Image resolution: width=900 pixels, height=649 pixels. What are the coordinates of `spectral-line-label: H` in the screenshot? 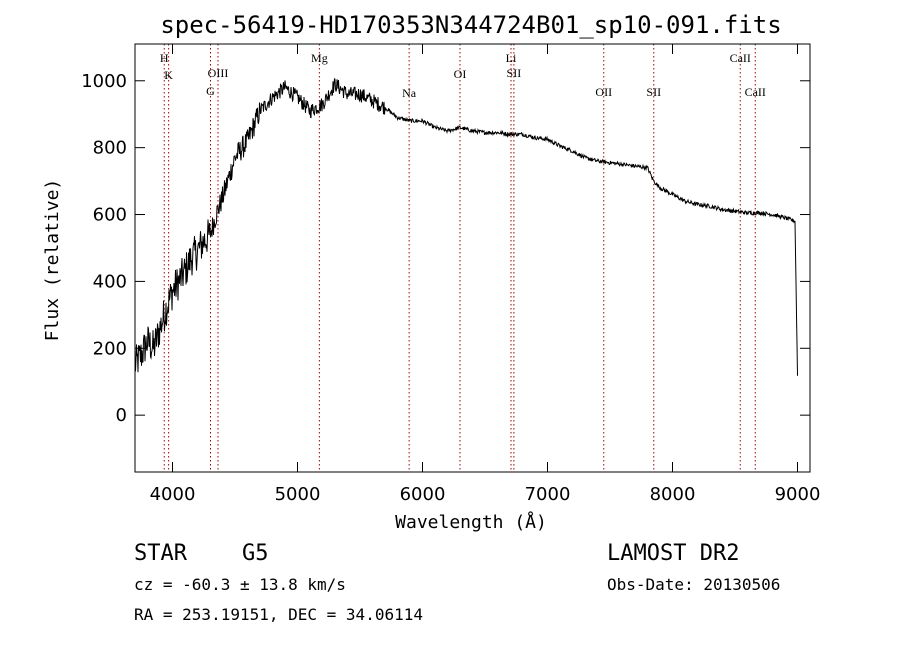 It's located at (164, 58).